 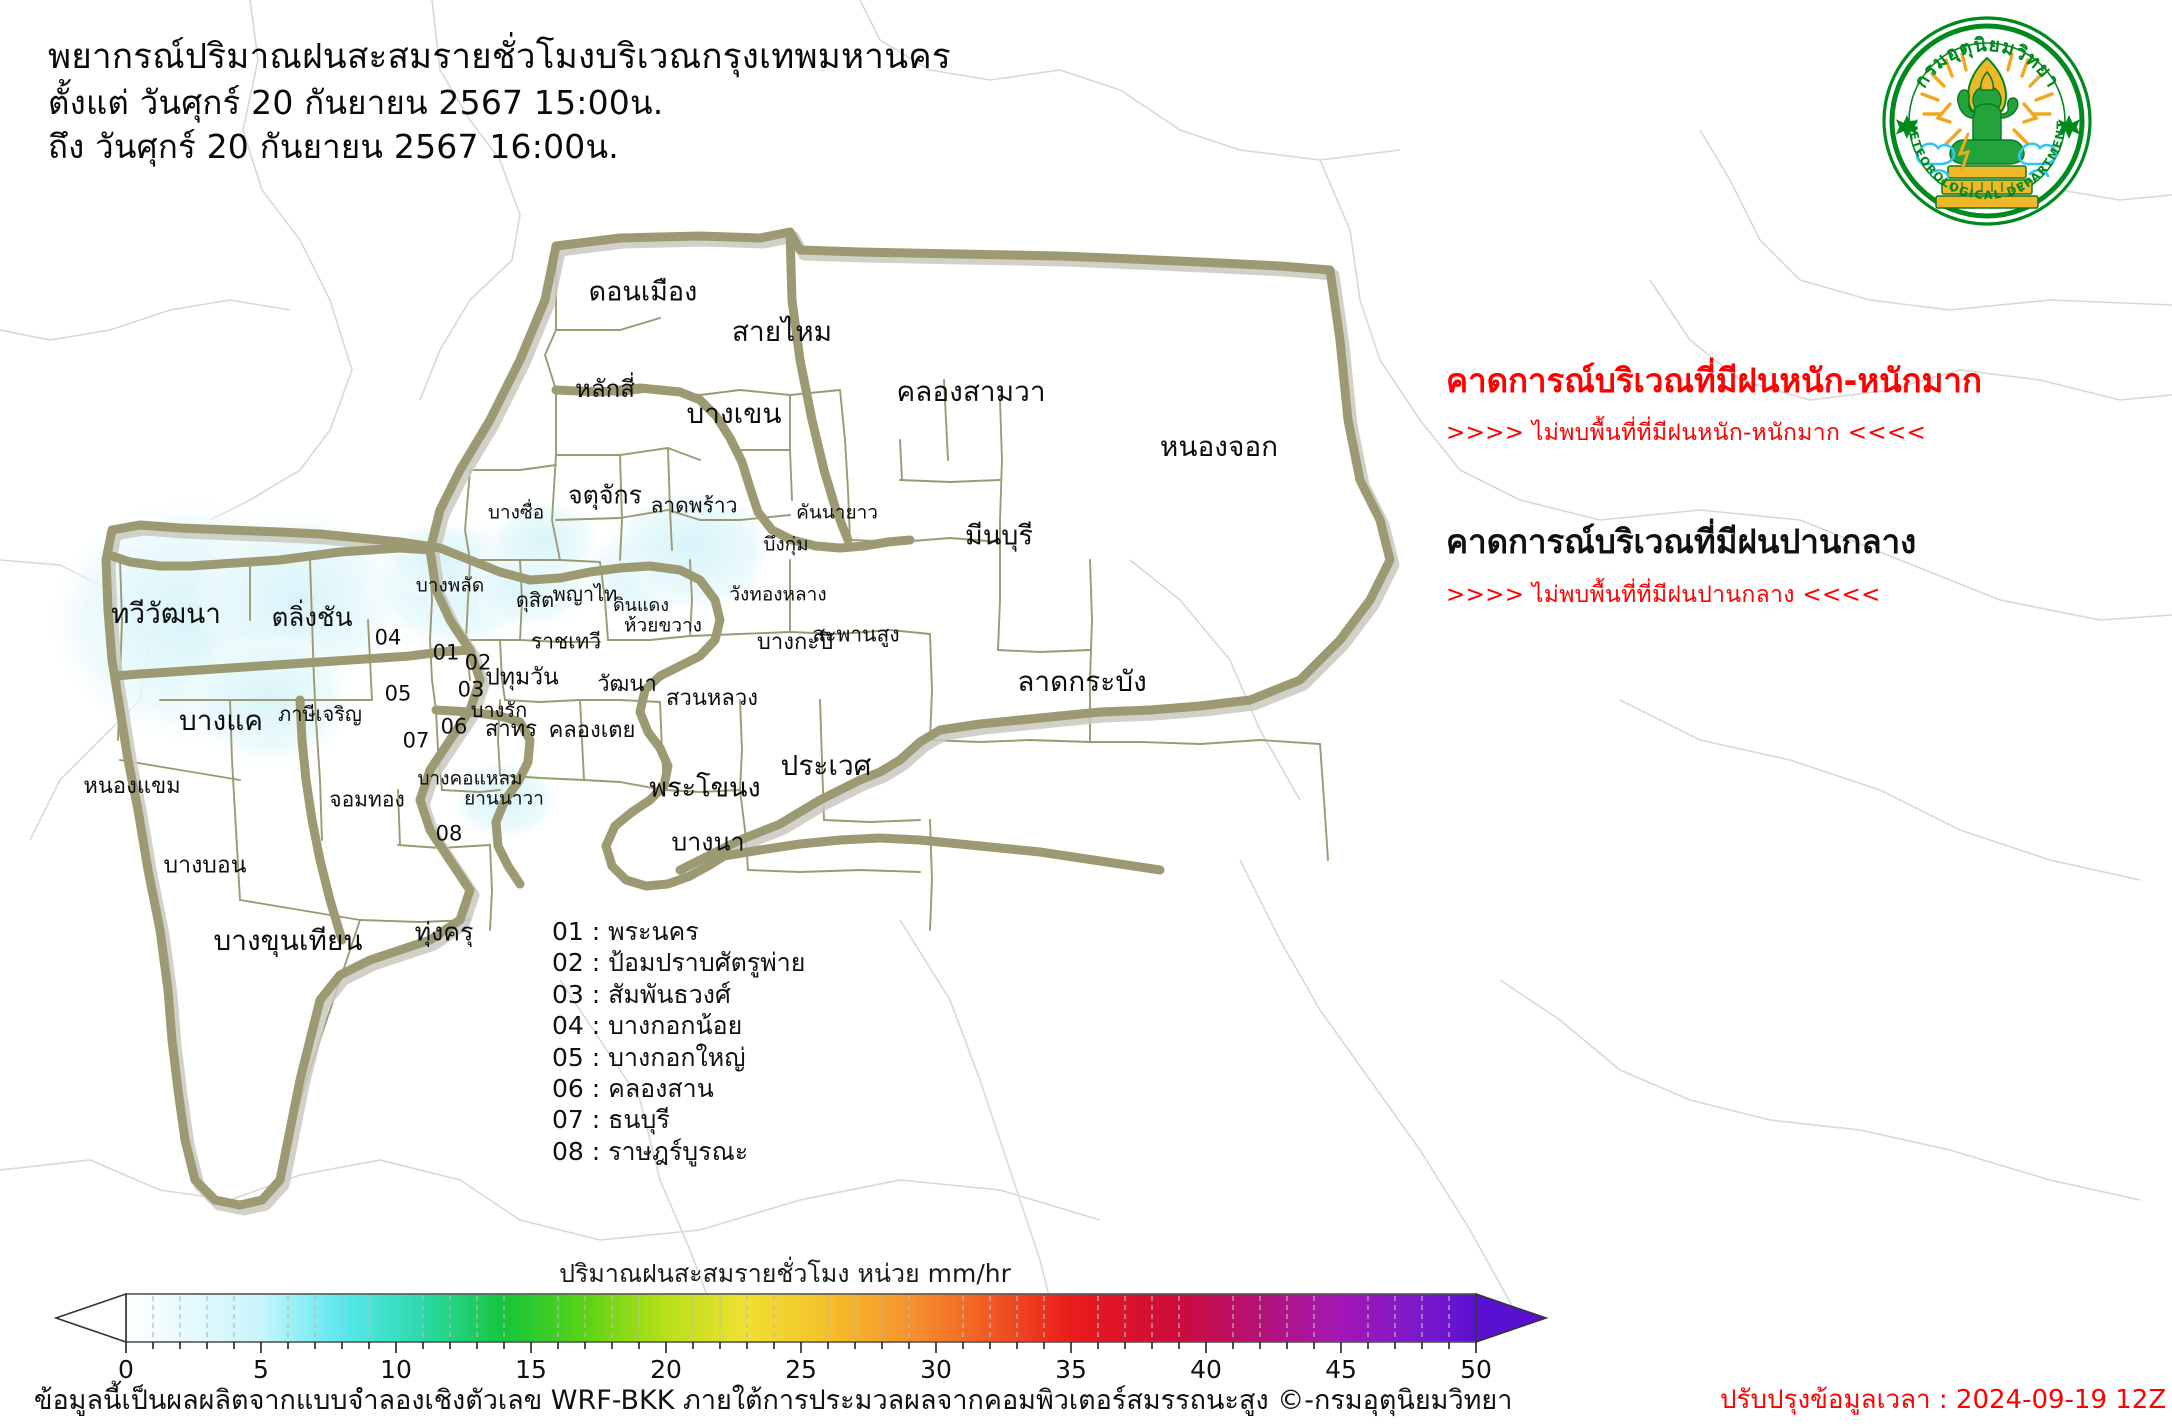 What do you see at coordinates (734, 413) in the screenshot?
I see `district-label: บางเขน` at bounding box center [734, 413].